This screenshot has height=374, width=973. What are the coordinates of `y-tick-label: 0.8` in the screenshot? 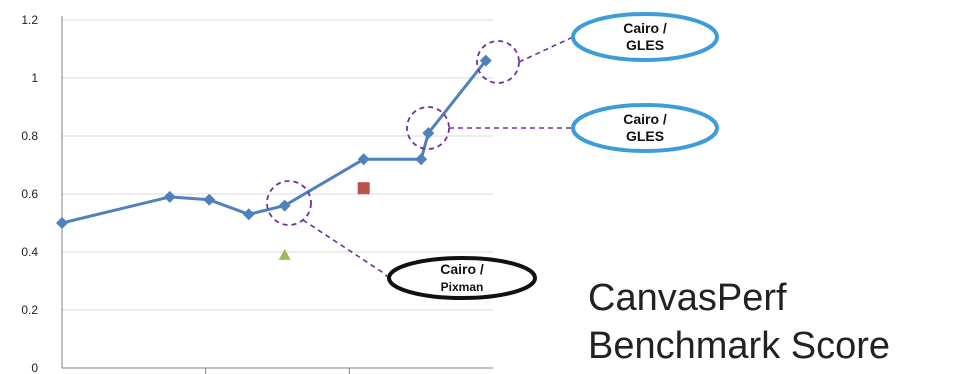 It's located at (29, 136).